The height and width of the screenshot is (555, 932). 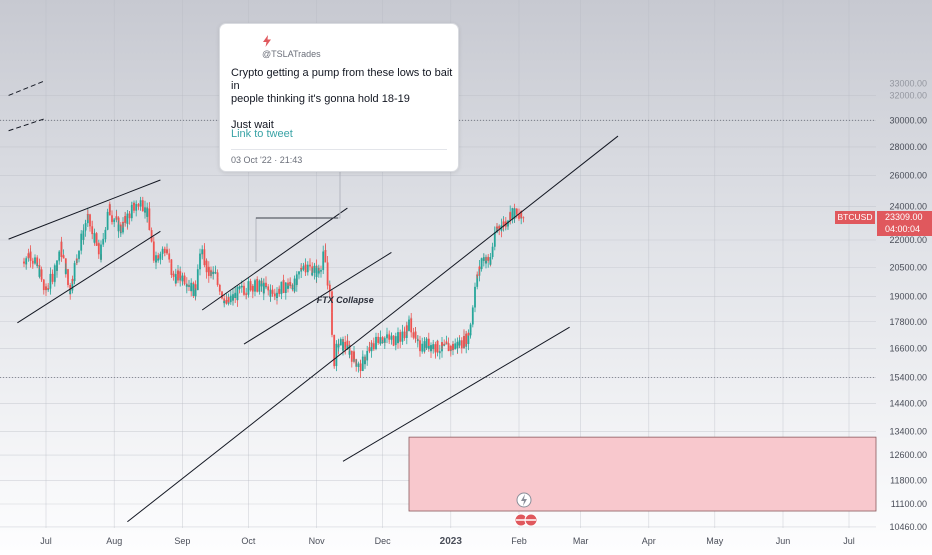 I want to click on last-price: 23309.00, so click(x=904, y=217).